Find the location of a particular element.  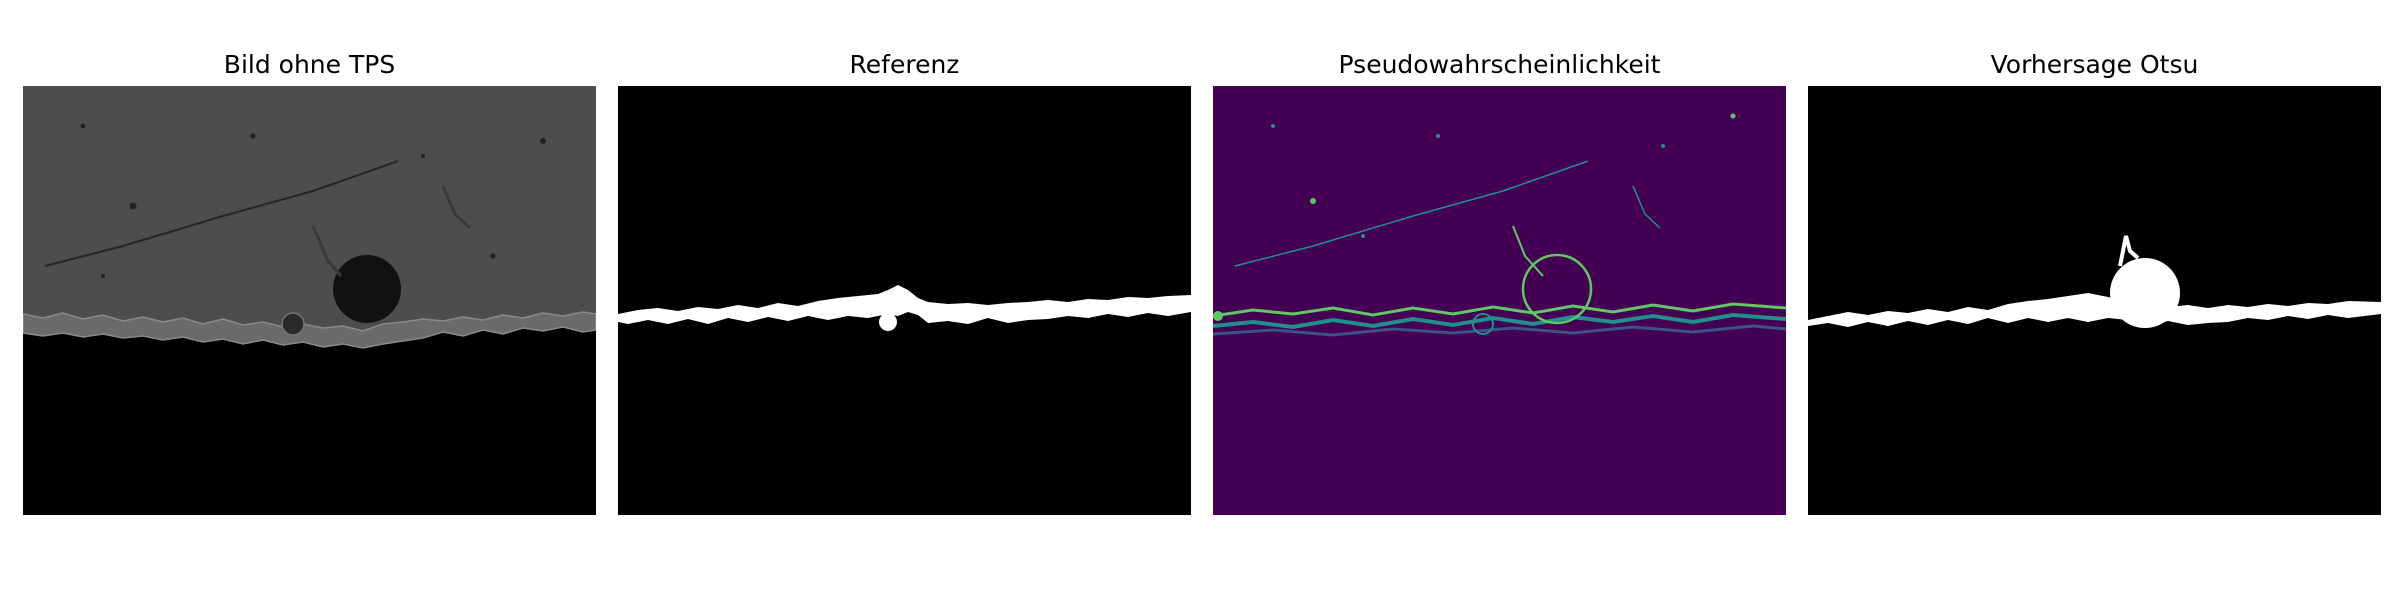

panel-title: Pseudowahrscheinlichkeit is located at coordinates (1499, 65).